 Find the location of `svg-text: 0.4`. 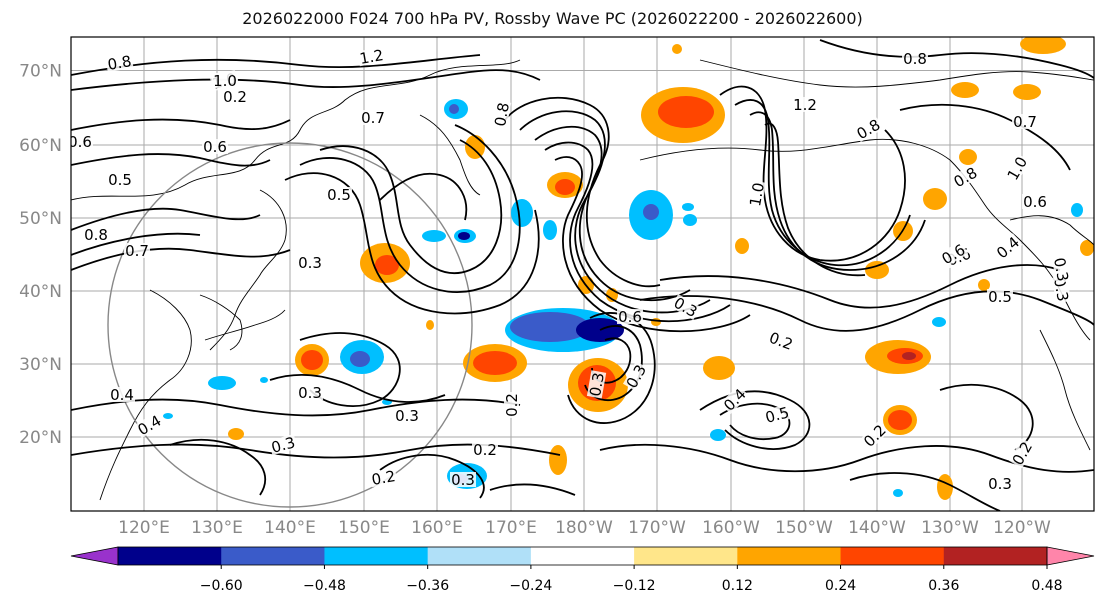

svg-text: 0.4 is located at coordinates (122, 395).